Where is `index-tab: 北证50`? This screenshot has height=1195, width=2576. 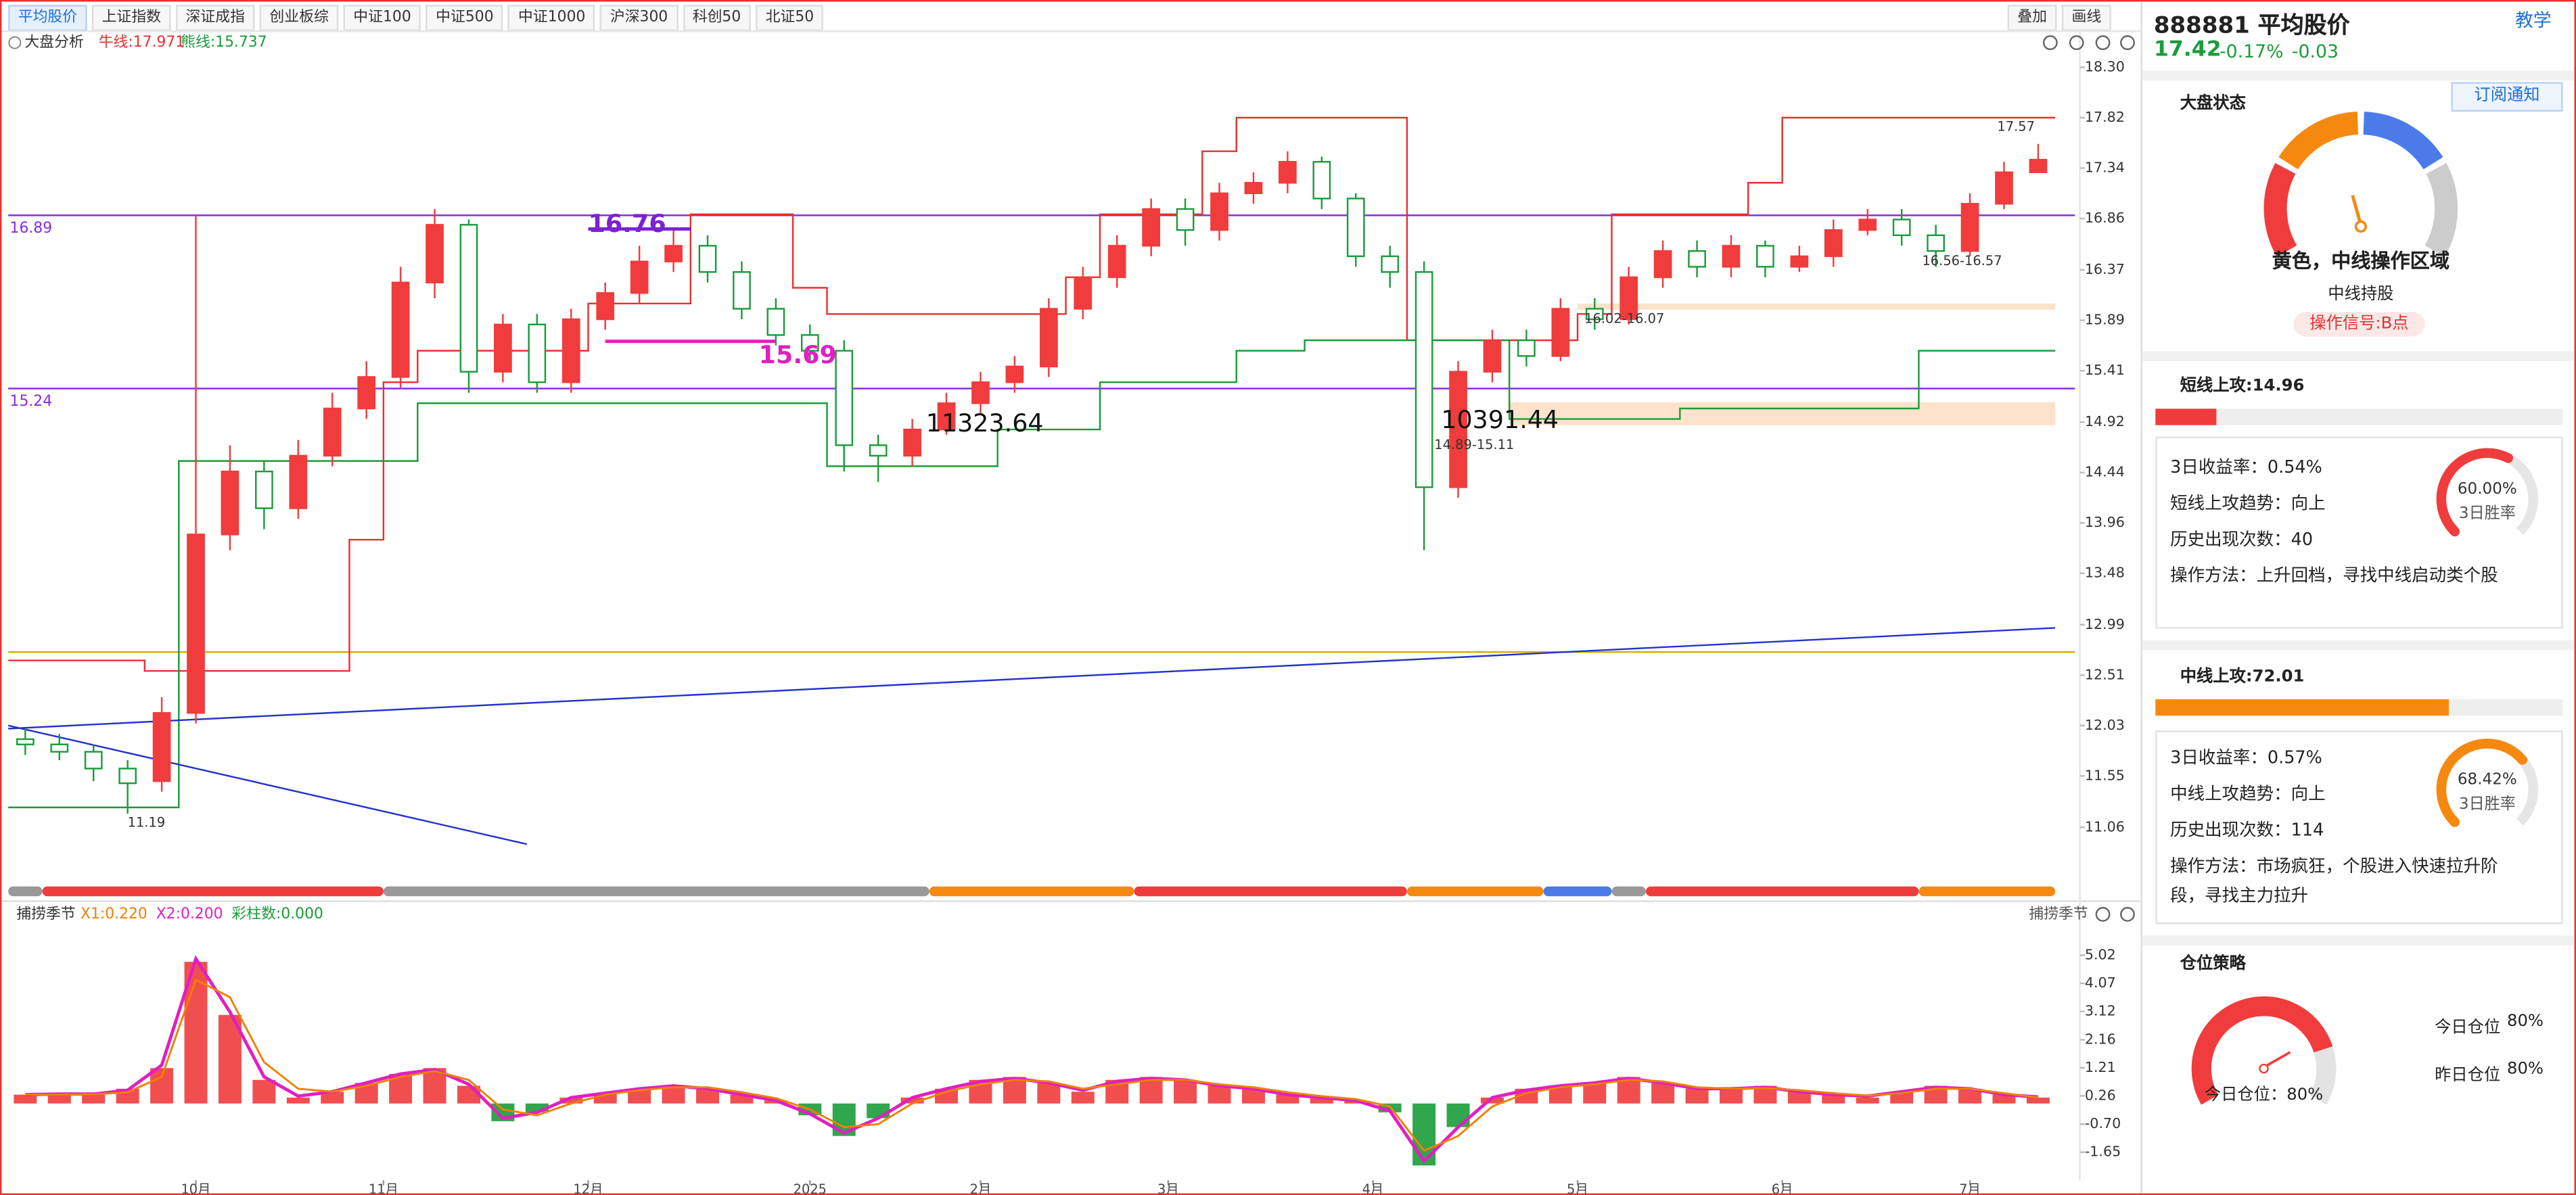 index-tab: 北证50 is located at coordinates (790, 19).